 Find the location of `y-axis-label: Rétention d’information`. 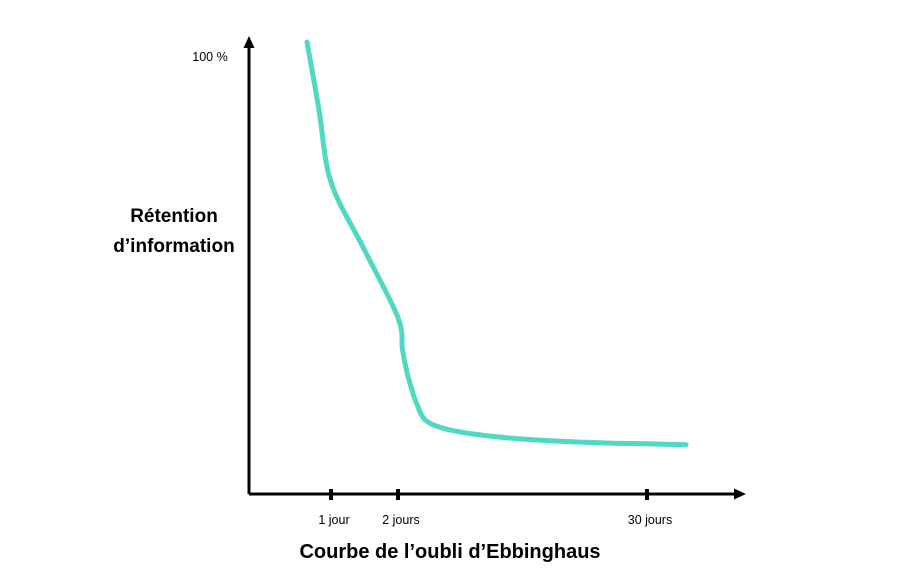

y-axis-label: Rétention d’information is located at coordinates (174, 232).